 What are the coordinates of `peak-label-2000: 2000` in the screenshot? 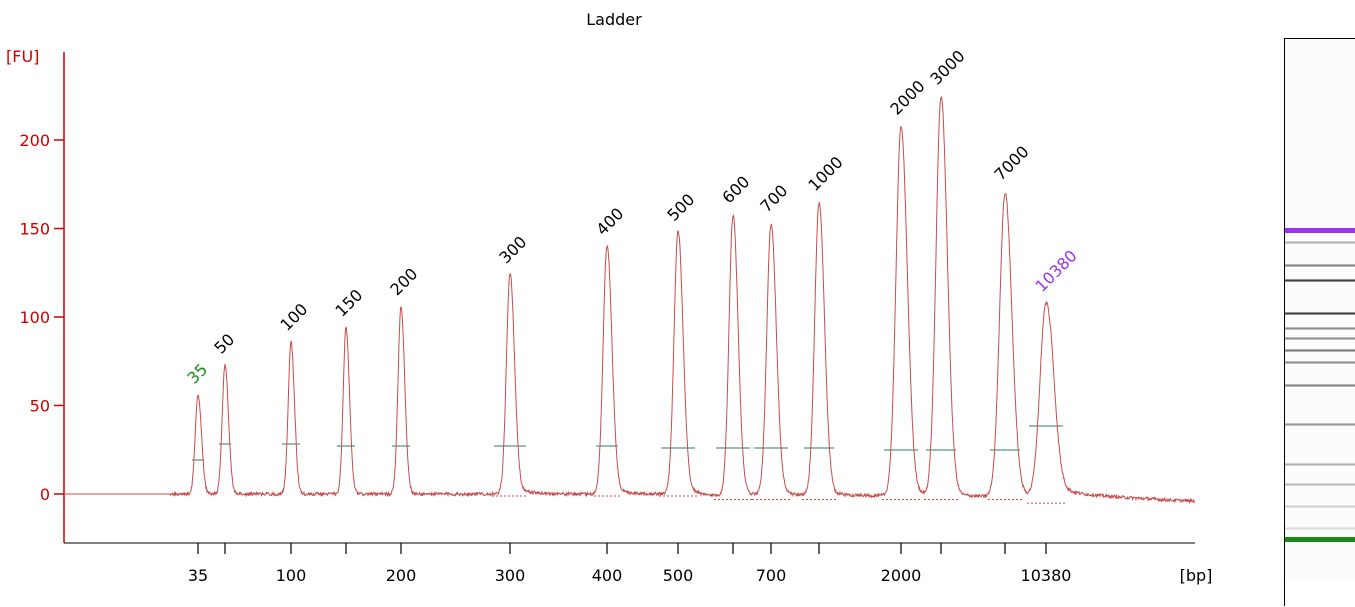 It's located at (907, 97).